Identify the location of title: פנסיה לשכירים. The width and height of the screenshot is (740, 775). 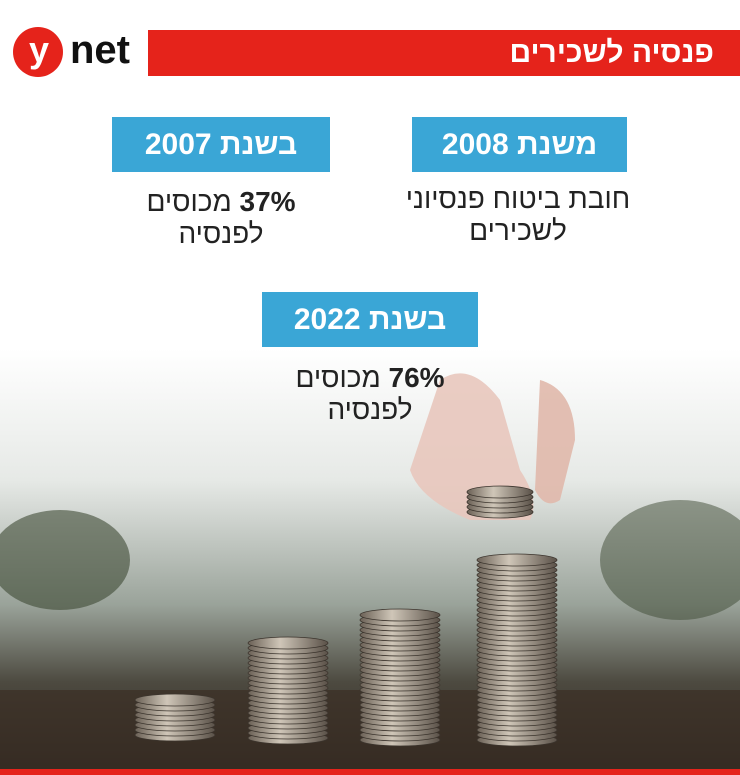
(611, 52).